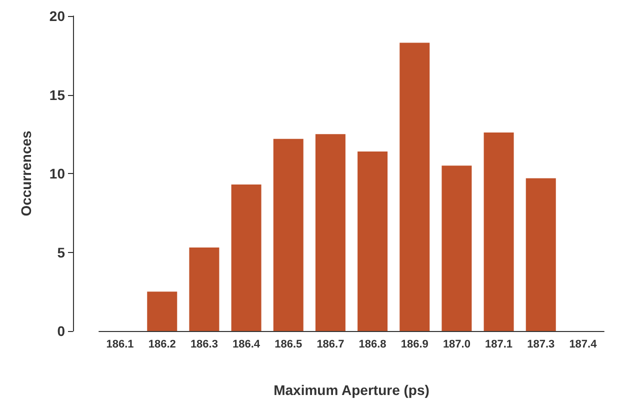  Describe the element at coordinates (57, 16) in the screenshot. I see `y-tick-label: 20` at that location.